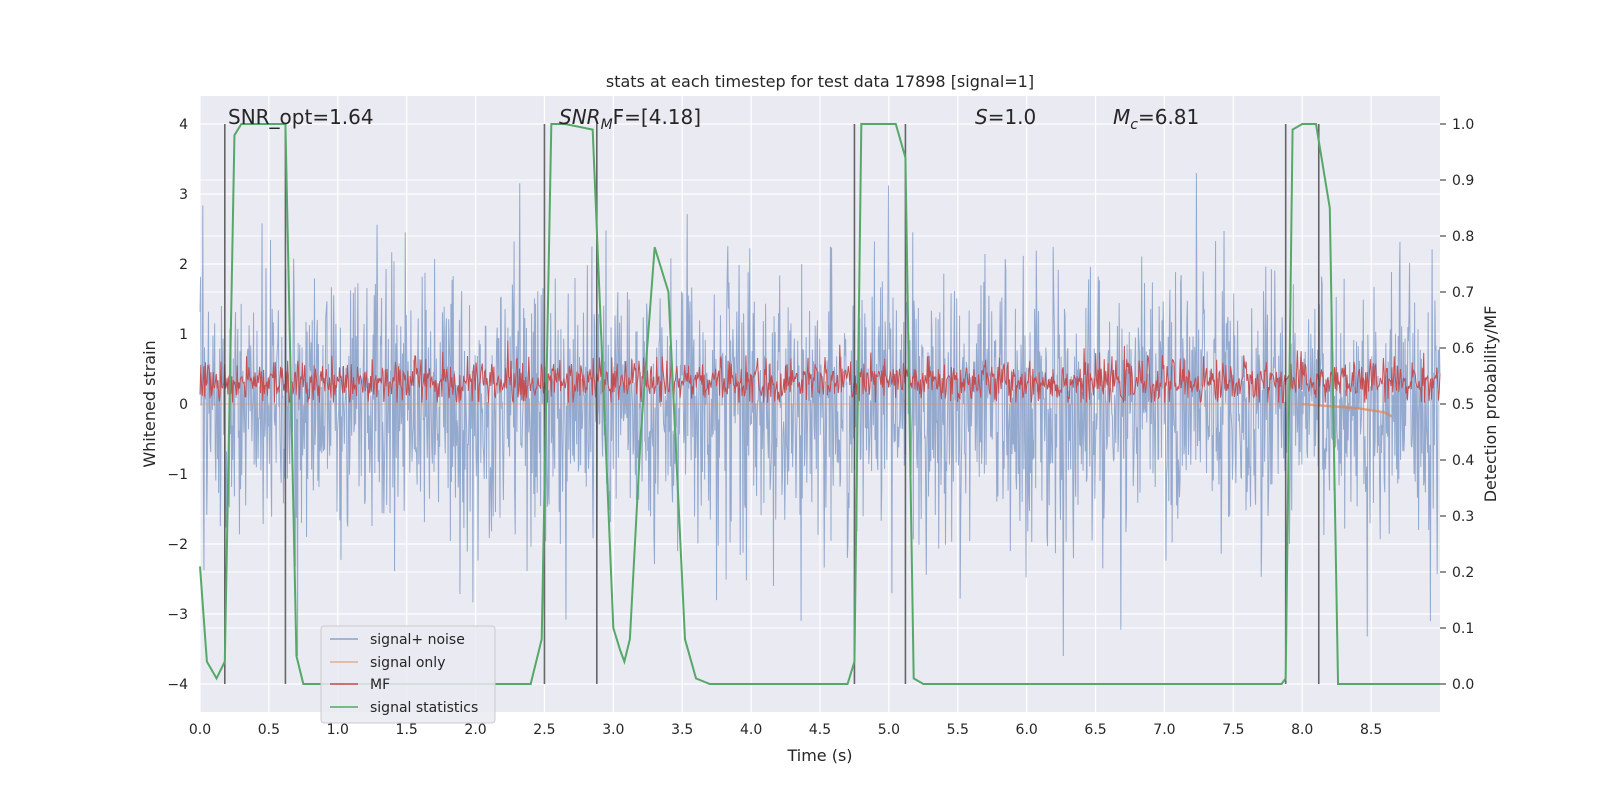  Describe the element at coordinates (1463, 125) in the screenshot. I see `y-tick-right-label-10: 1.0` at that location.